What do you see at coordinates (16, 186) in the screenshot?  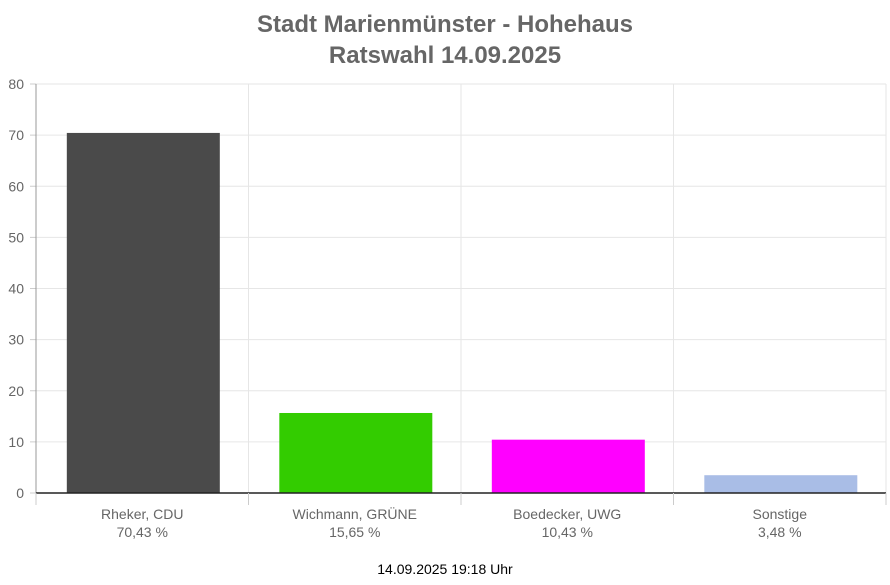 I see `y-tick-label: 60` at bounding box center [16, 186].